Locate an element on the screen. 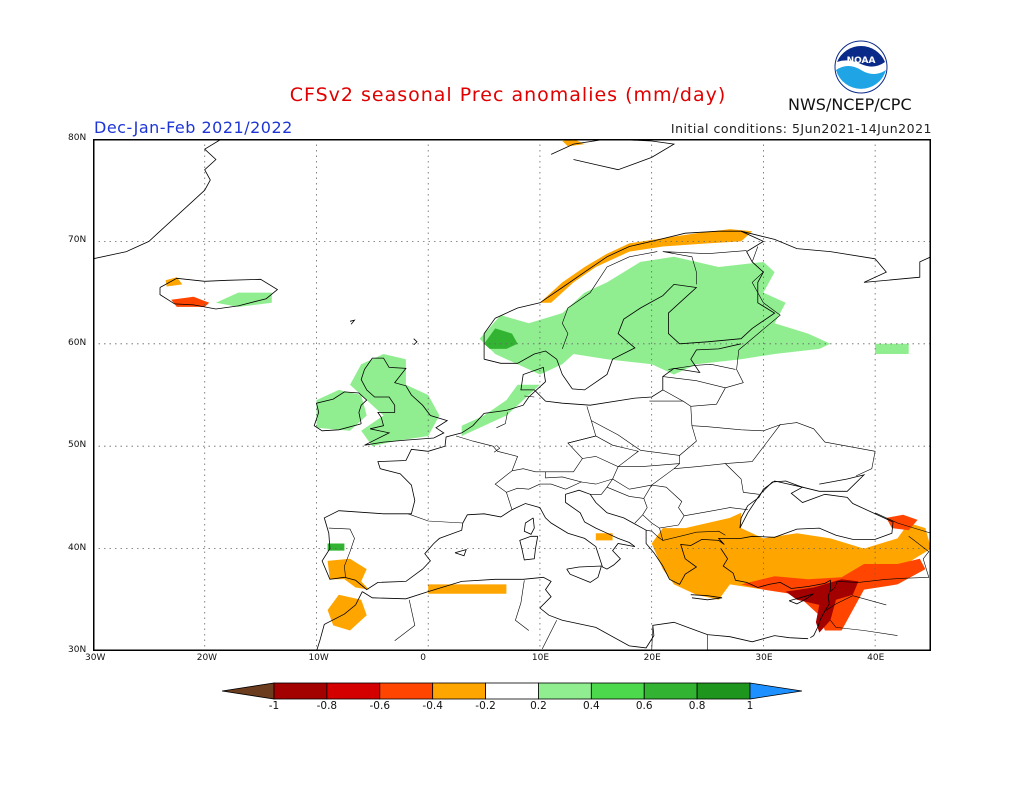 The height and width of the screenshot is (791, 1024). legend-label: 0.6 is located at coordinates (644, 706).